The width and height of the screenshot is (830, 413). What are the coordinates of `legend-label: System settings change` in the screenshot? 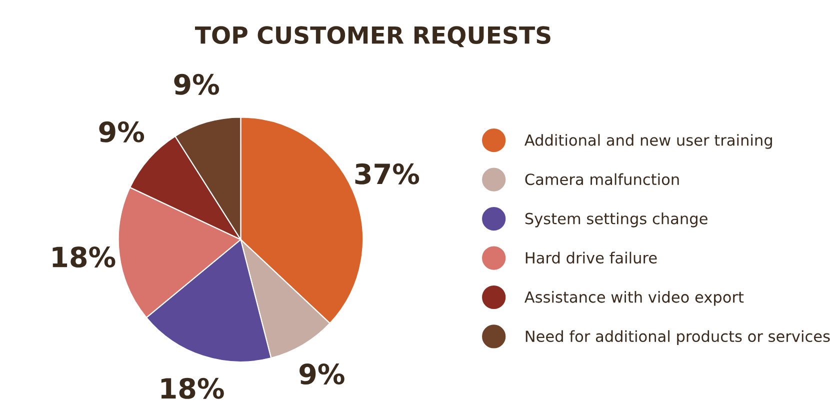 It's located at (616, 220).